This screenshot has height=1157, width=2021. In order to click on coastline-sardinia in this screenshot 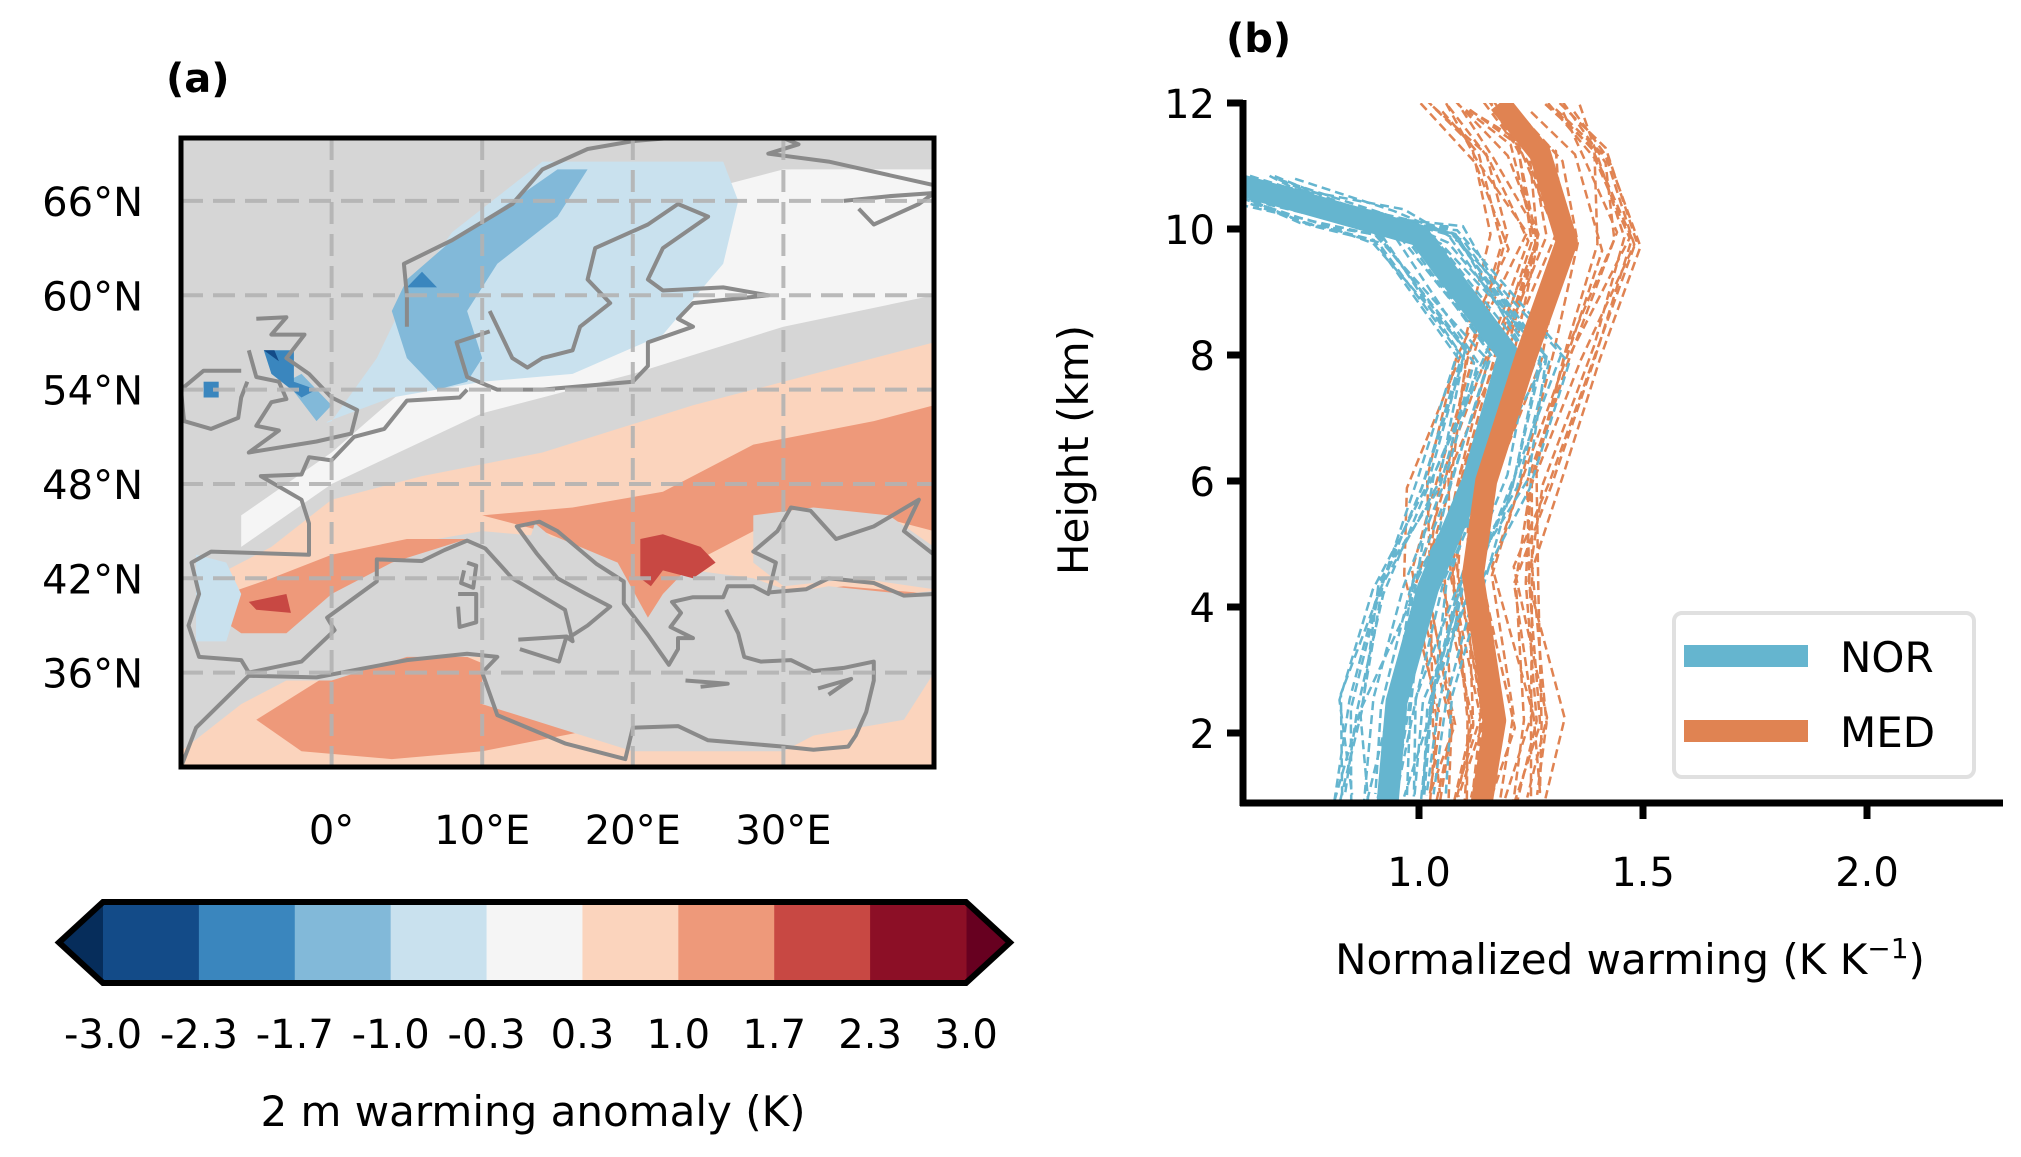, I will do `click(467, 610)`.